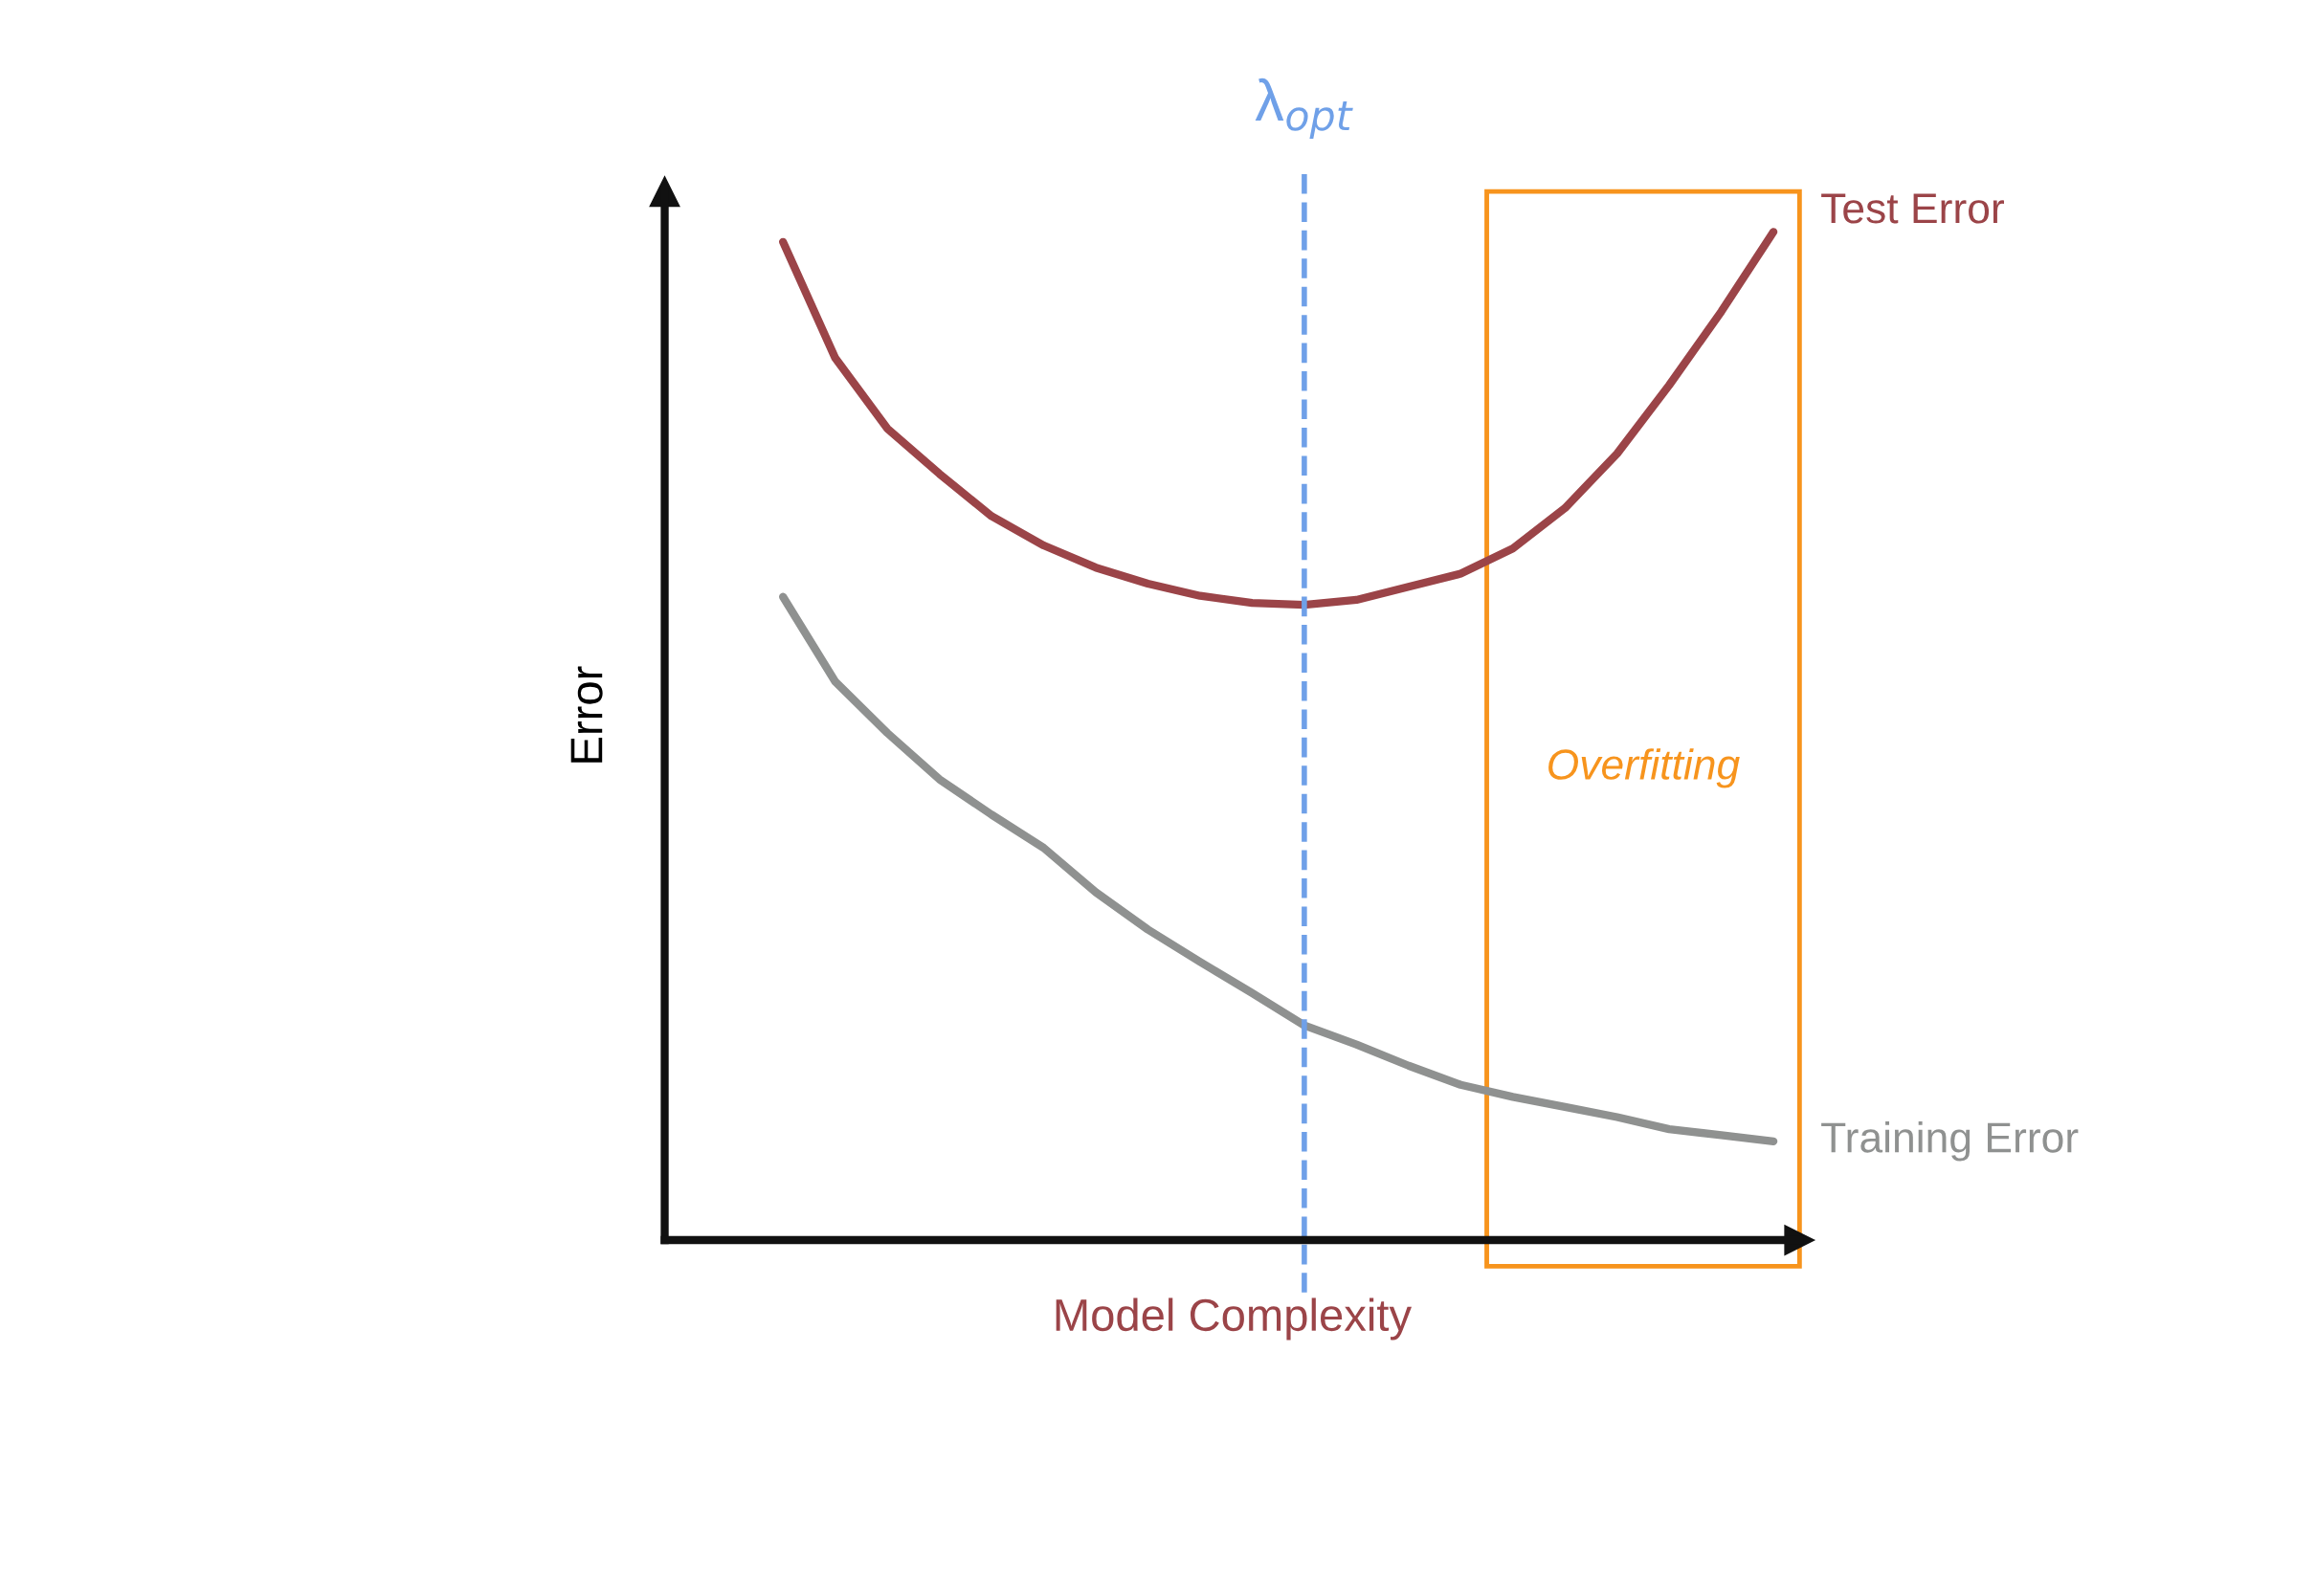 This screenshot has width=2316, height=1596. I want to click on text: λ$_{opt}$, so click(1304, 109).